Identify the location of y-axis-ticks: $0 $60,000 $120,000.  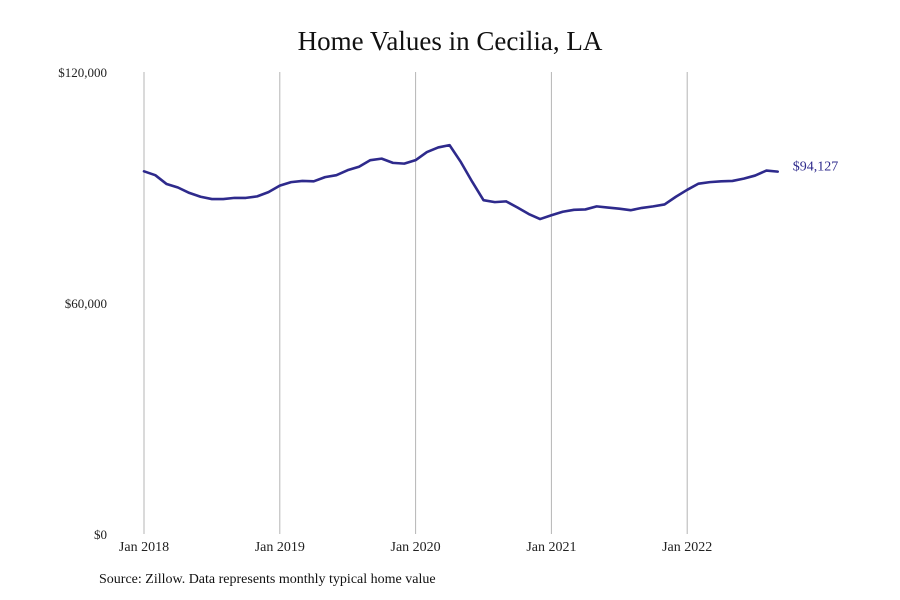
(82, 303).